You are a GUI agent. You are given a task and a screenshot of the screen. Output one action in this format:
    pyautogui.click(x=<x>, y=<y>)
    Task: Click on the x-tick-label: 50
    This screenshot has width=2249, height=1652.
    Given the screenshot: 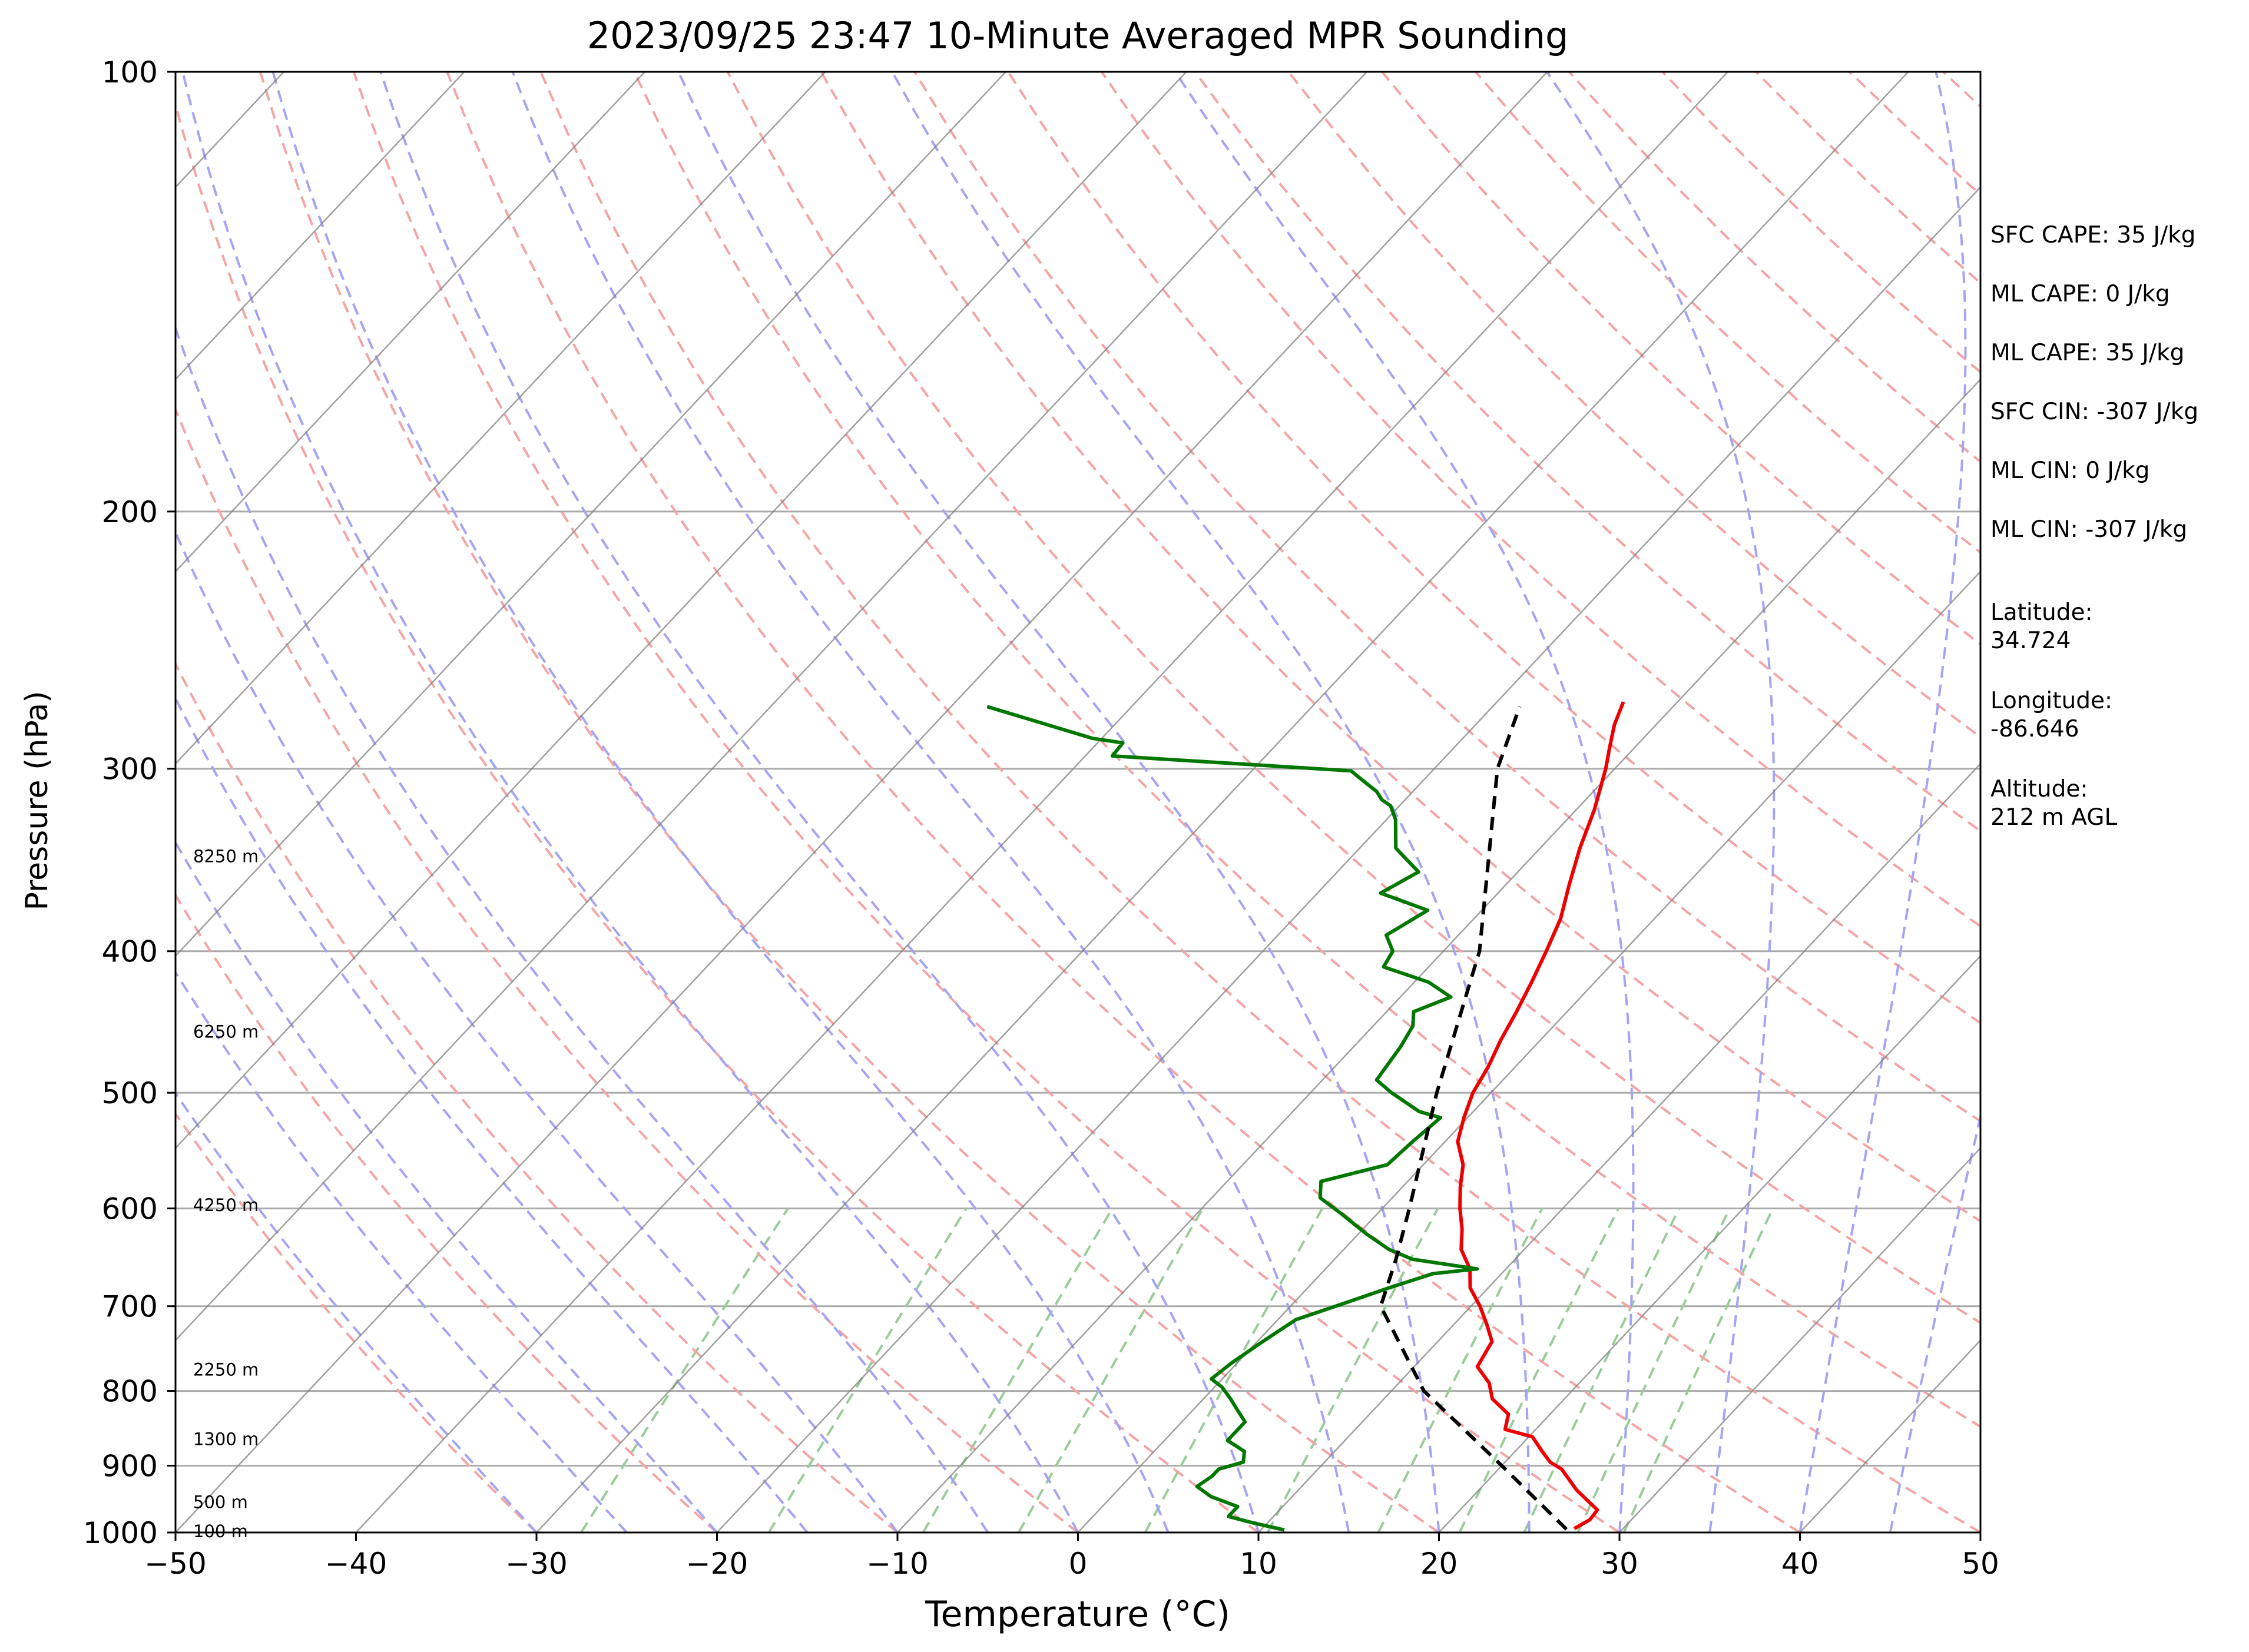 What is the action you would take?
    pyautogui.click(x=1980, y=1564)
    